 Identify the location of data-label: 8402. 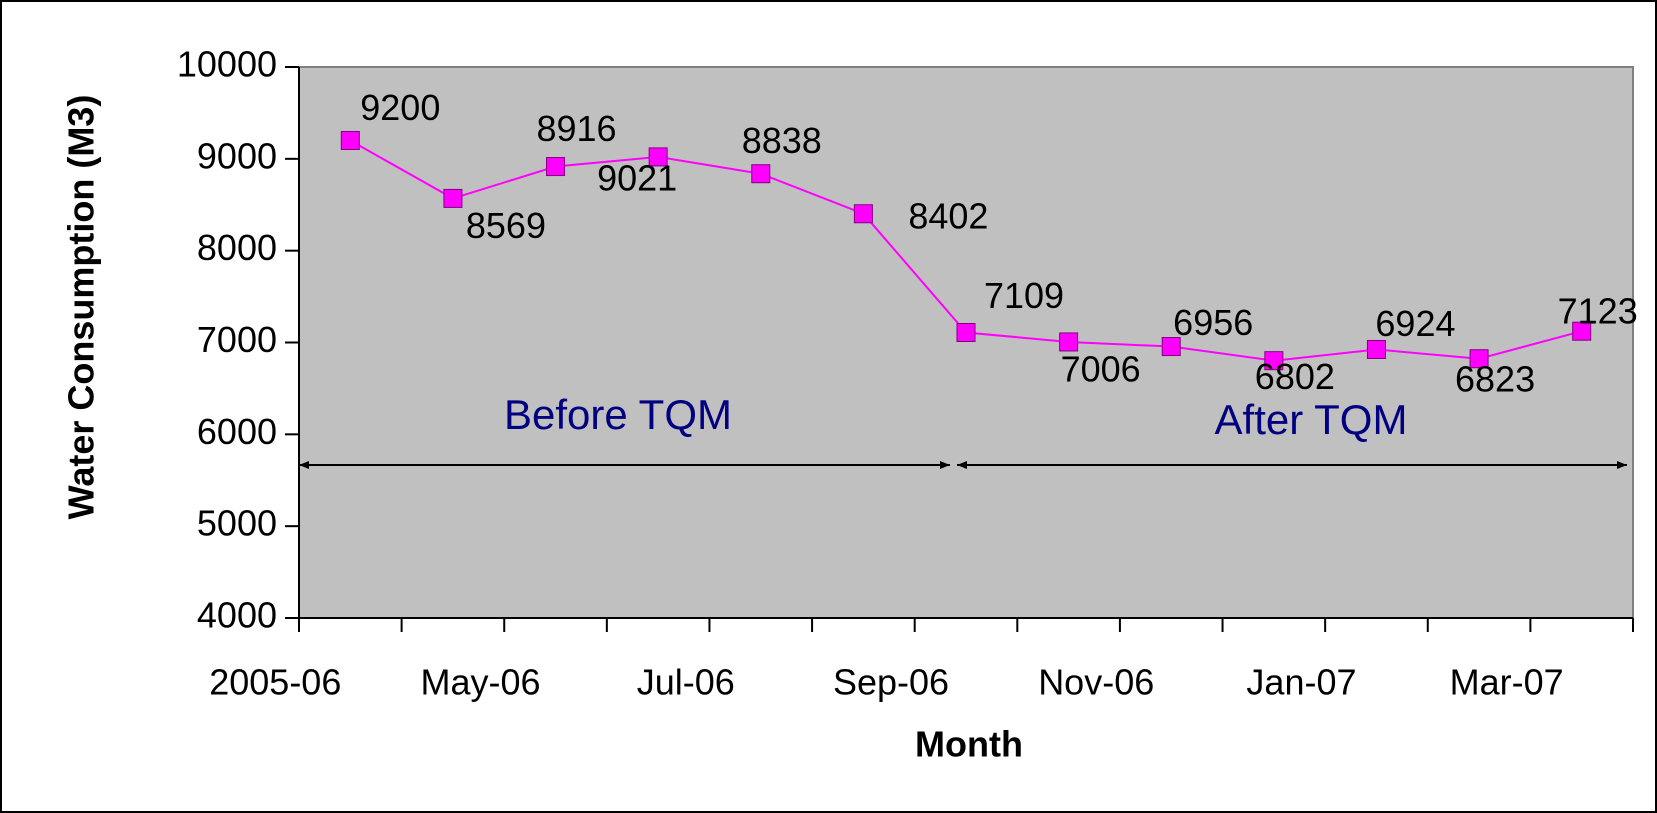
(948, 215).